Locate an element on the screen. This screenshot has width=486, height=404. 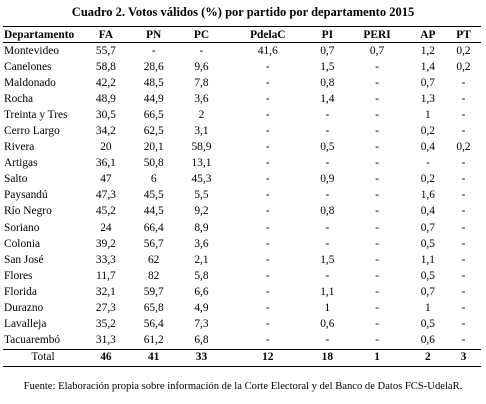
cell-departamento: Cerro Largo is located at coordinates (32, 131).